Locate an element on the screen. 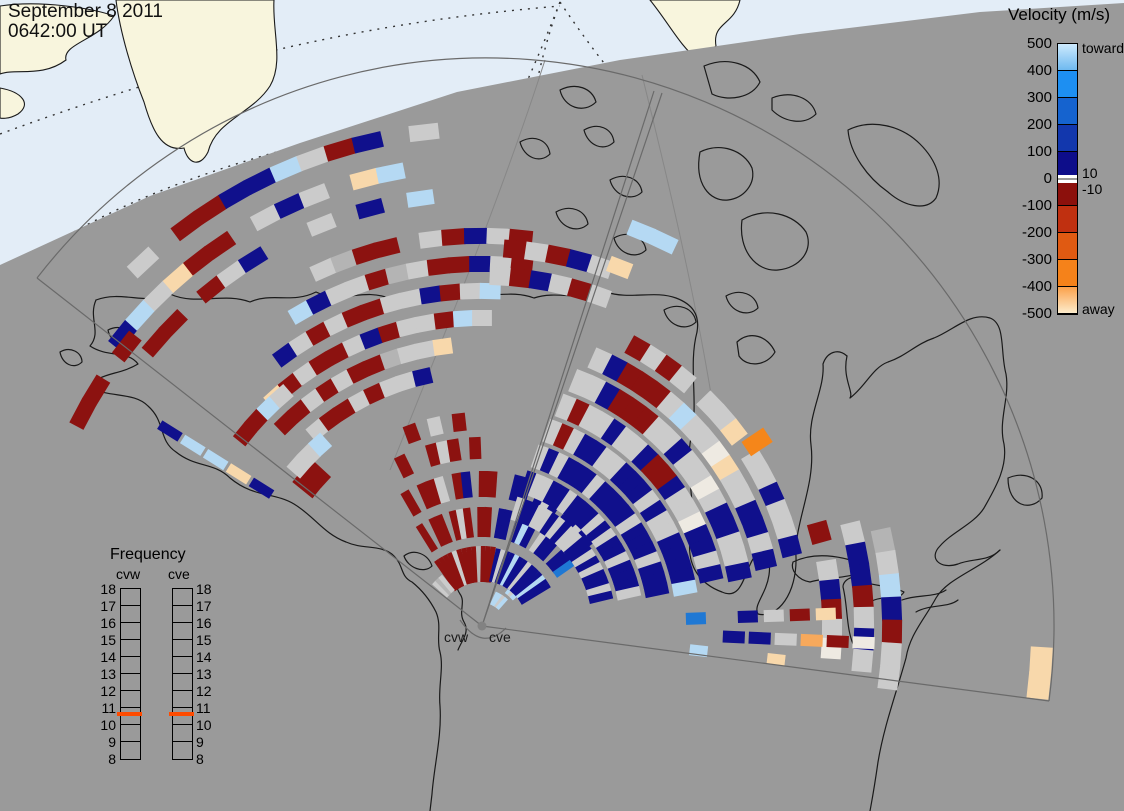 Image resolution: width=1124 pixels, height=811 pixels. frequency-tick-label: 15 is located at coordinates (204, 640).